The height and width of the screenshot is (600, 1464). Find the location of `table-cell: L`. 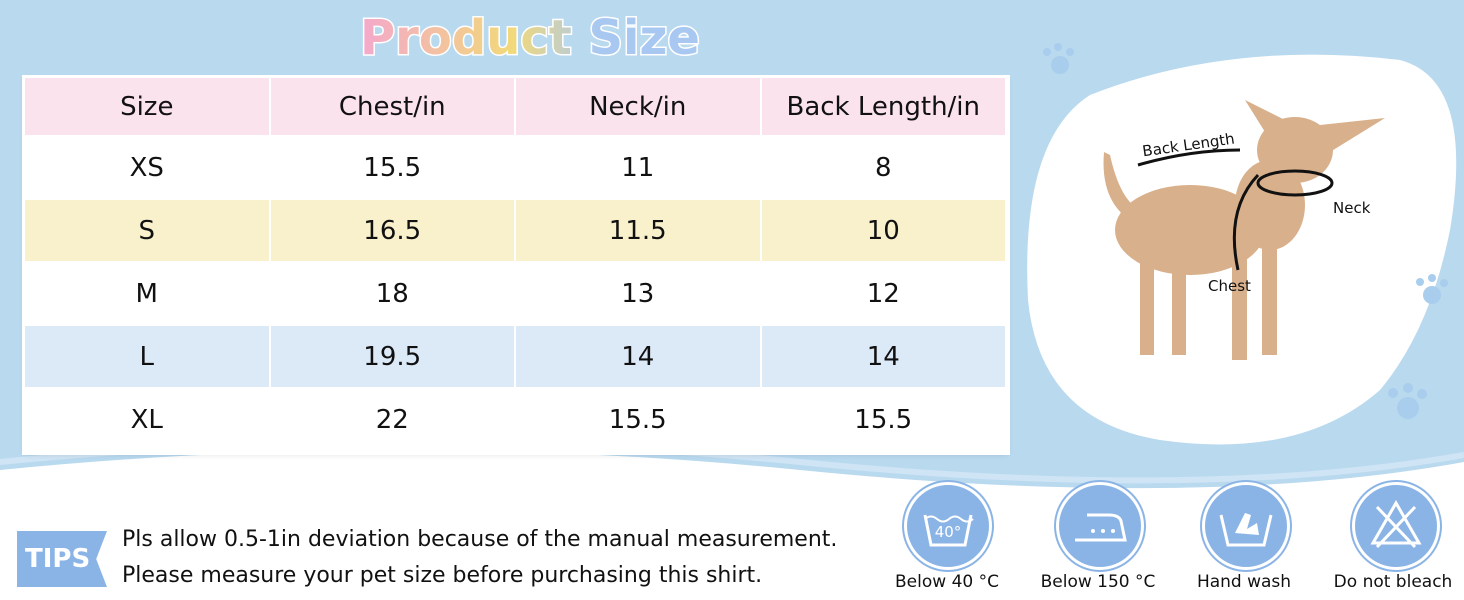

table-cell: L is located at coordinates (148, 357).